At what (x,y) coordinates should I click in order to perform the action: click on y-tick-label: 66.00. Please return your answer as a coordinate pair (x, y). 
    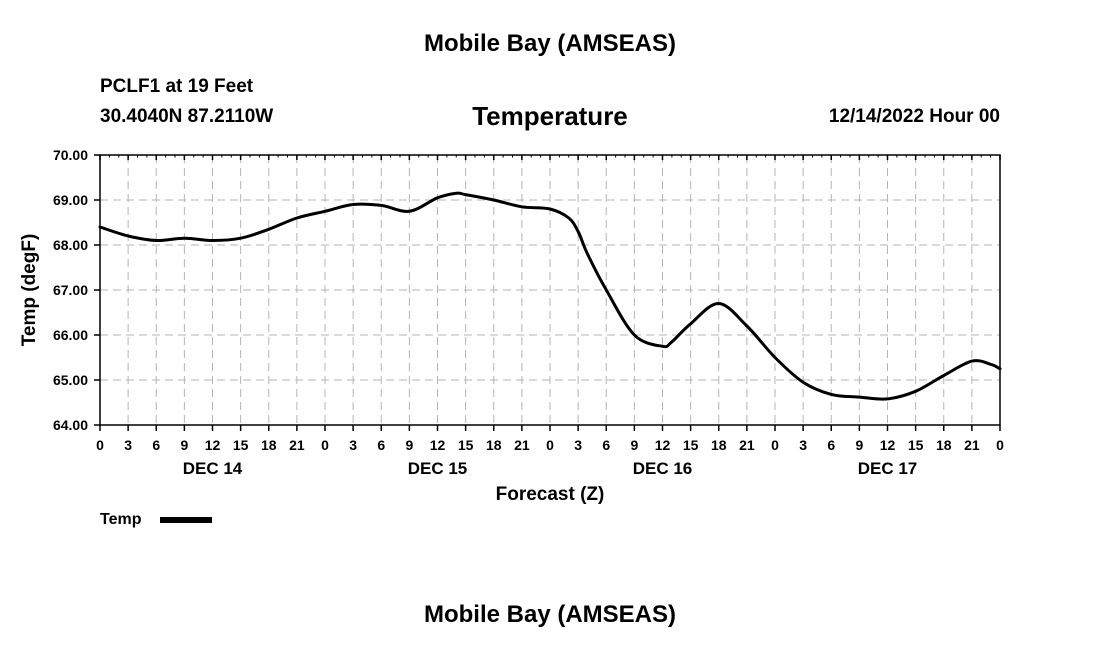
    Looking at the image, I should click on (70, 335).